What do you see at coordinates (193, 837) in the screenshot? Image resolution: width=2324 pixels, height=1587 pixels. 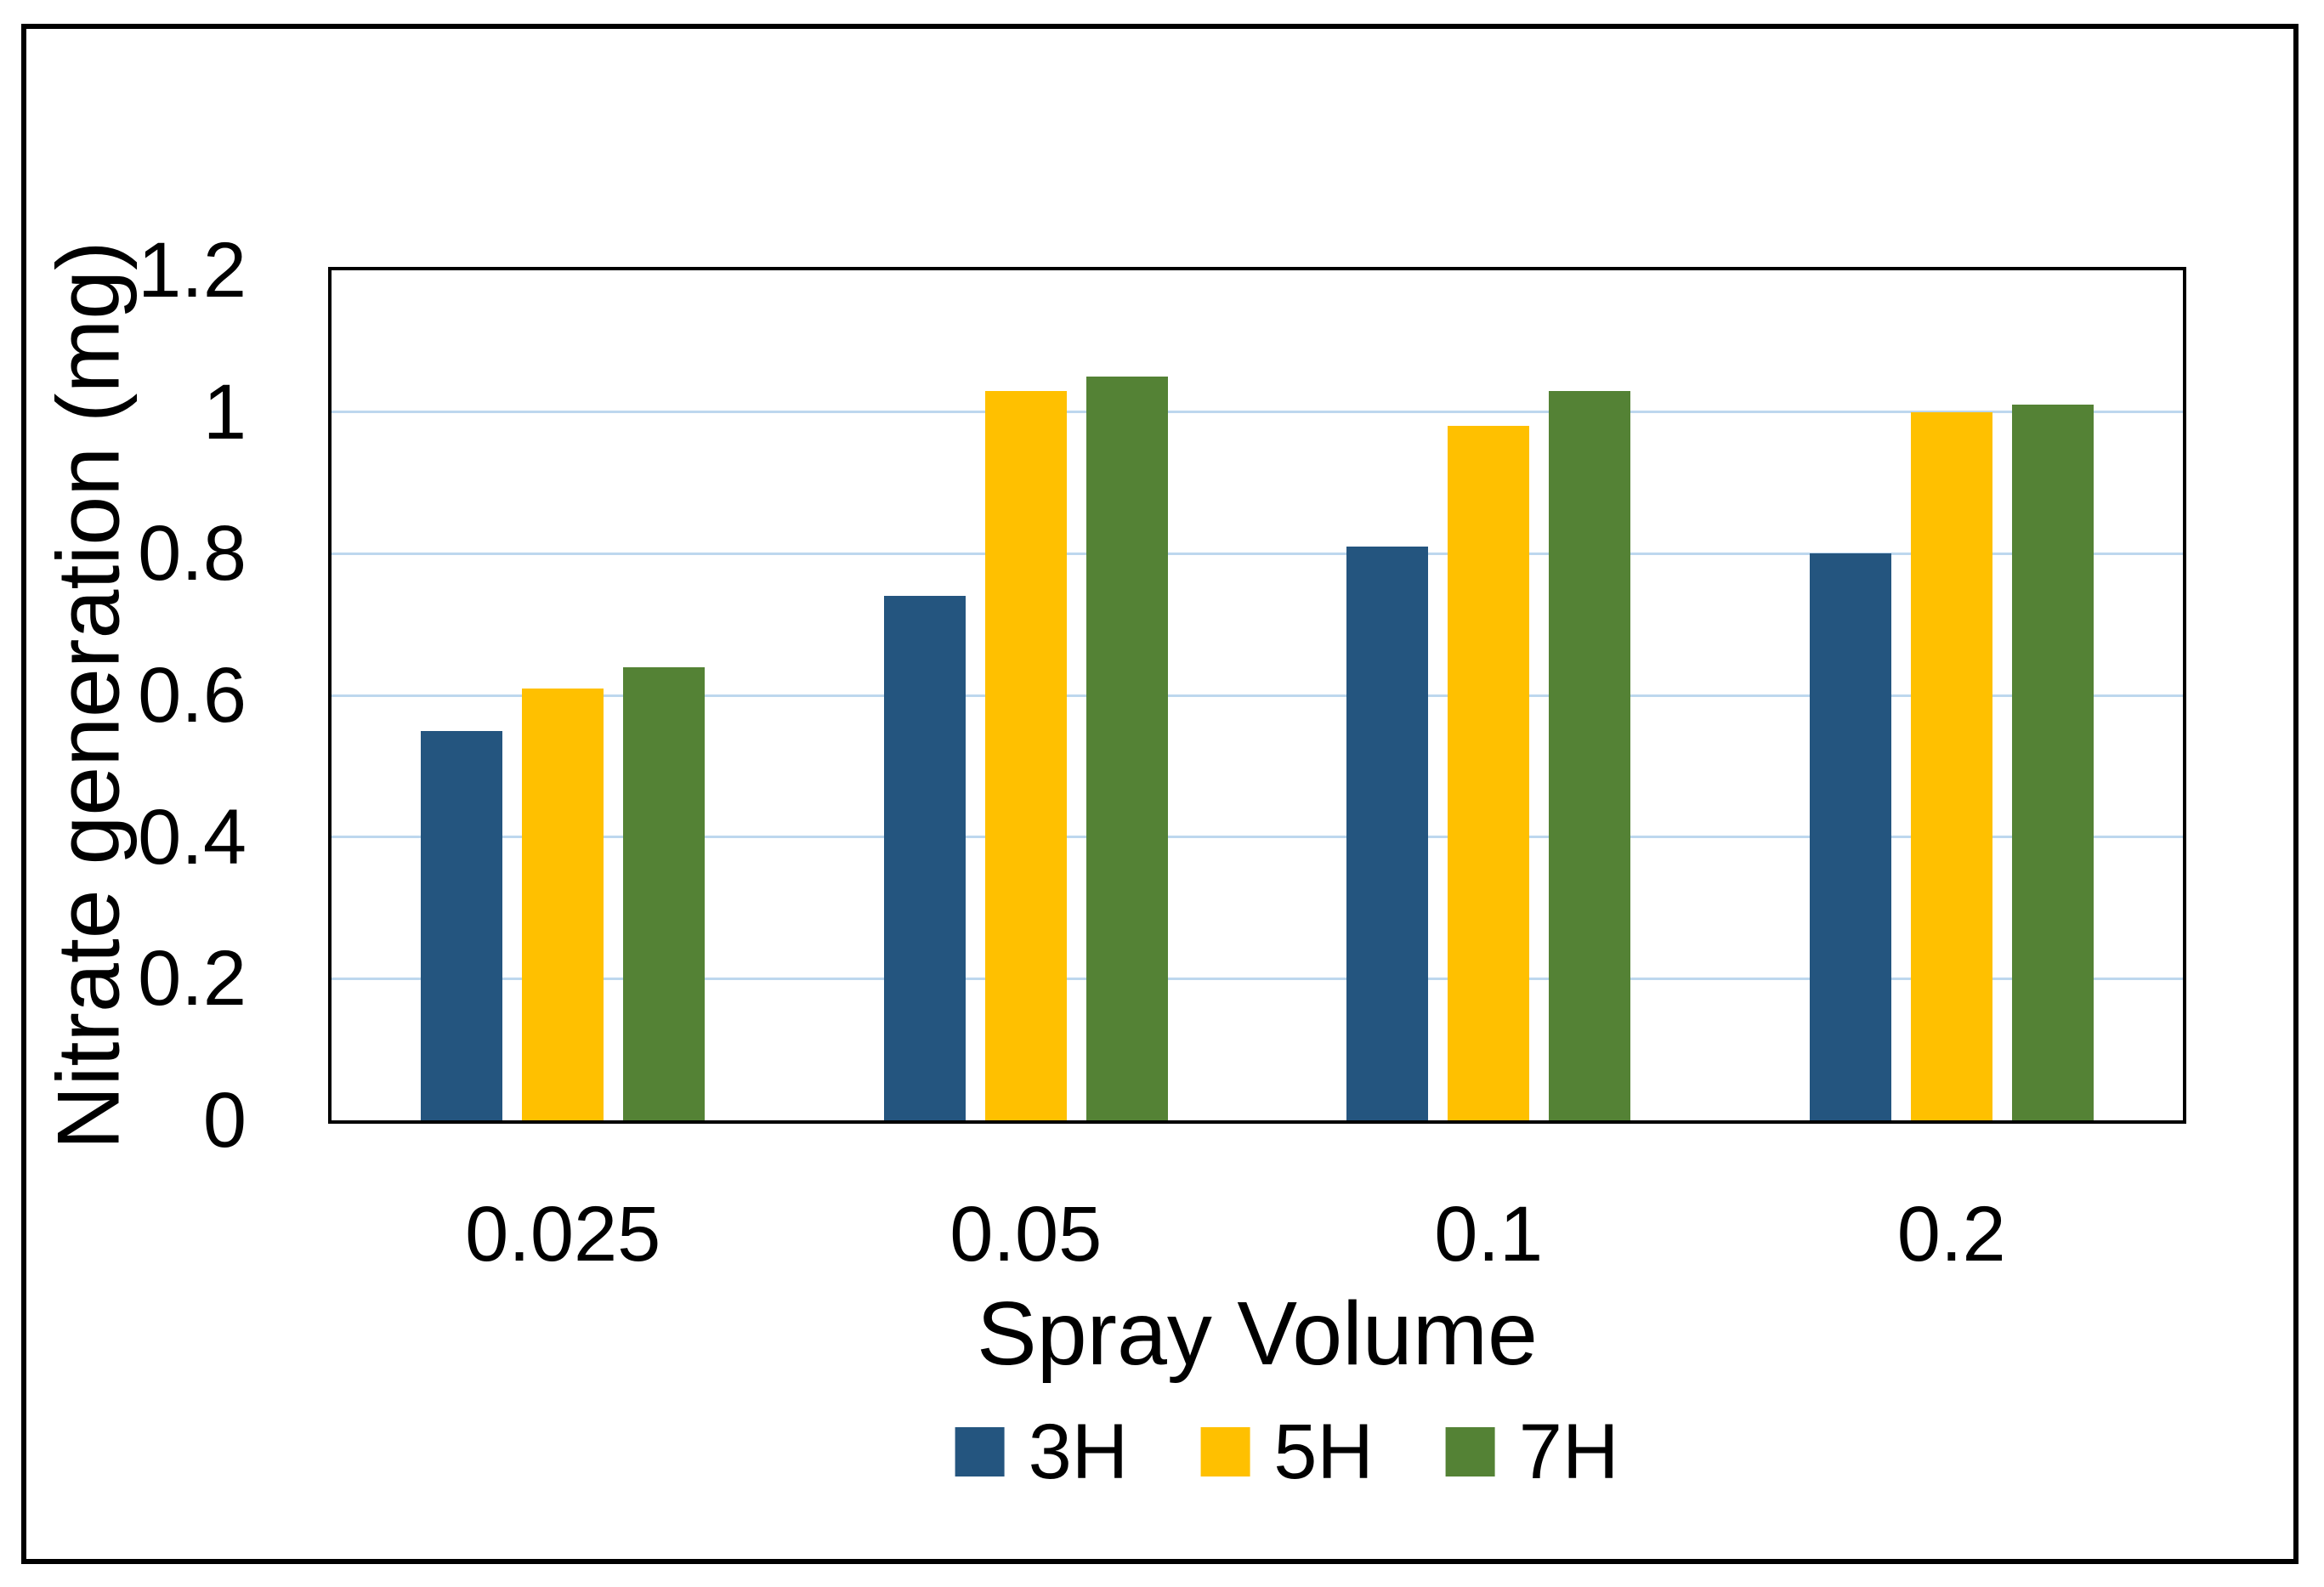 I see `y-tick-label-0.4: 0.4` at bounding box center [193, 837].